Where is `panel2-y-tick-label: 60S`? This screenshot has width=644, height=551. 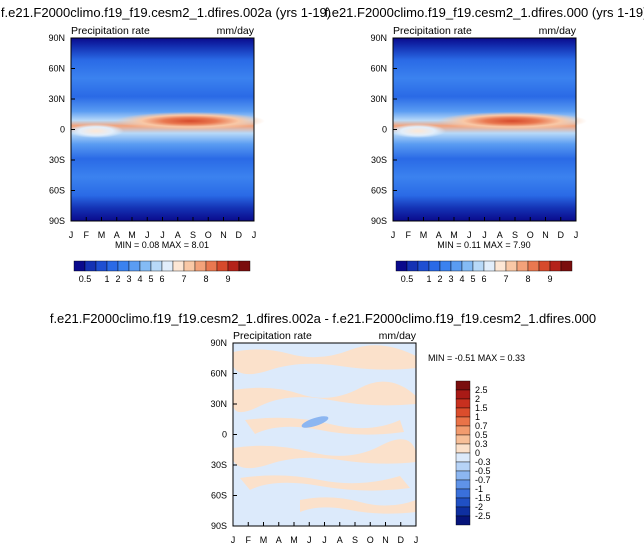 panel2-y-tick-label: 60S is located at coordinates (379, 191).